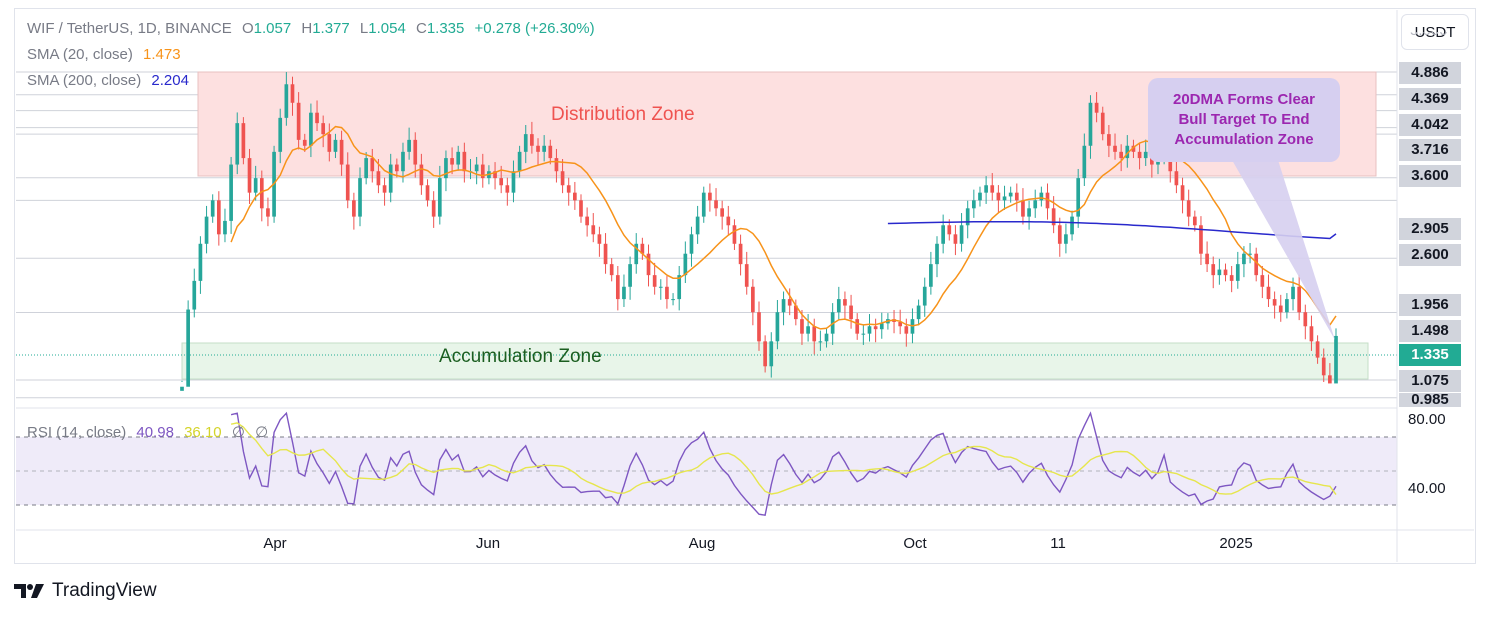 Image resolution: width=1491 pixels, height=617 pixels. Describe the element at coordinates (534, 28) in the screenshot. I see `change-value: +0.278 (+26.30%)` at that location.